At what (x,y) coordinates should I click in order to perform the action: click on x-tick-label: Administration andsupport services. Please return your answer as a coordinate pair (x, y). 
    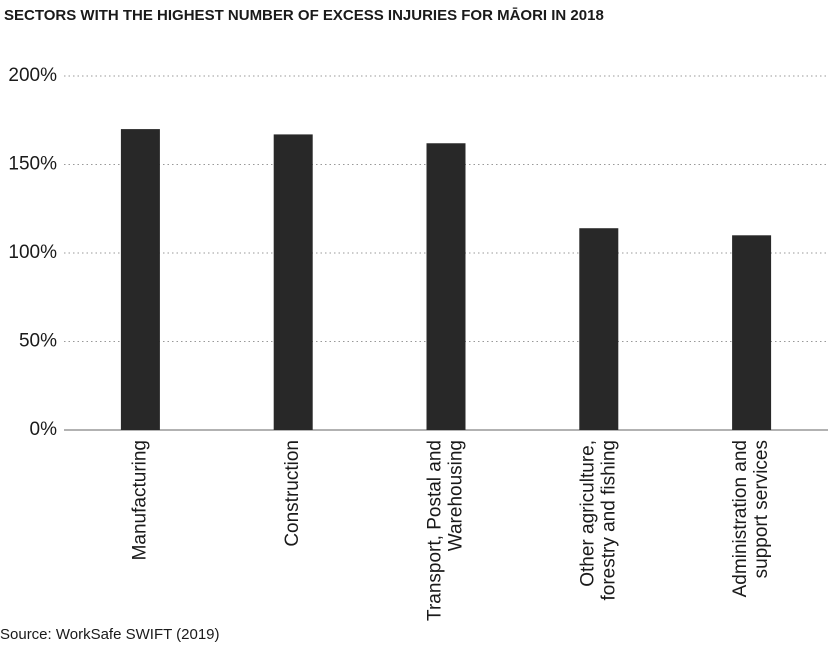
    Looking at the image, I should click on (751, 518).